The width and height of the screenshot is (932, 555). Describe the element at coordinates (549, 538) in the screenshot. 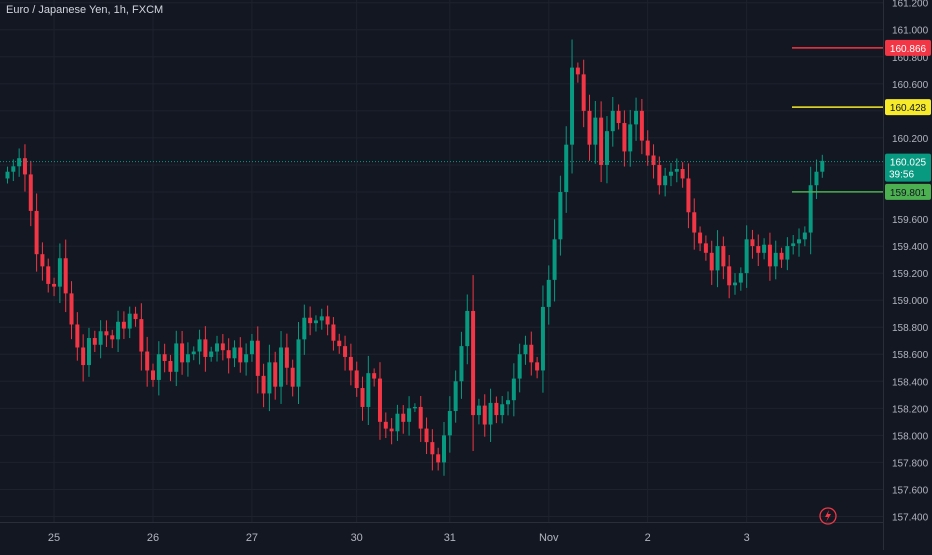

I see `x-tick-label: Nov` at that location.